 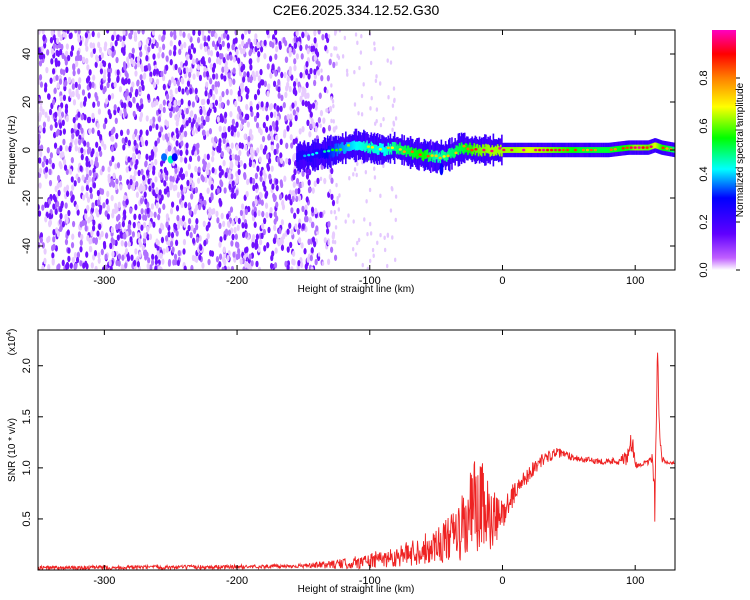 What do you see at coordinates (704, 269) in the screenshot?
I see `colorbar-tick-label: 0.0` at bounding box center [704, 269].